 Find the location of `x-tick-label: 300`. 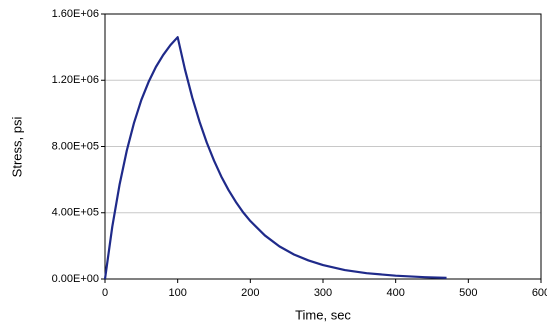

x-tick-label: 300 is located at coordinates (323, 293).